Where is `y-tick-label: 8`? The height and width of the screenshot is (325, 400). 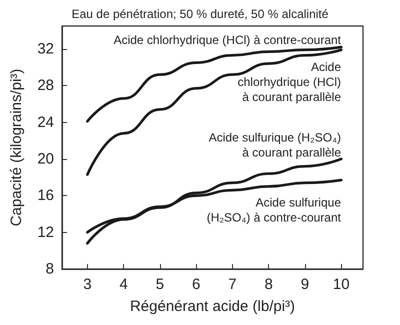 y-tick-label: 8 is located at coordinates (50, 269).